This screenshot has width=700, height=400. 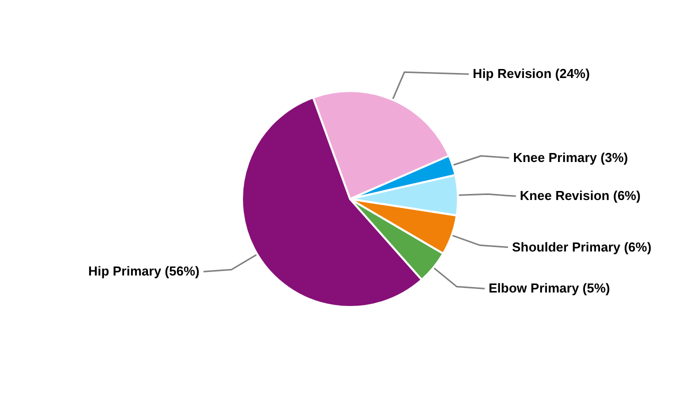 What do you see at coordinates (570, 157) in the screenshot?
I see `slice-label: Knee Primary (3%)` at bounding box center [570, 157].